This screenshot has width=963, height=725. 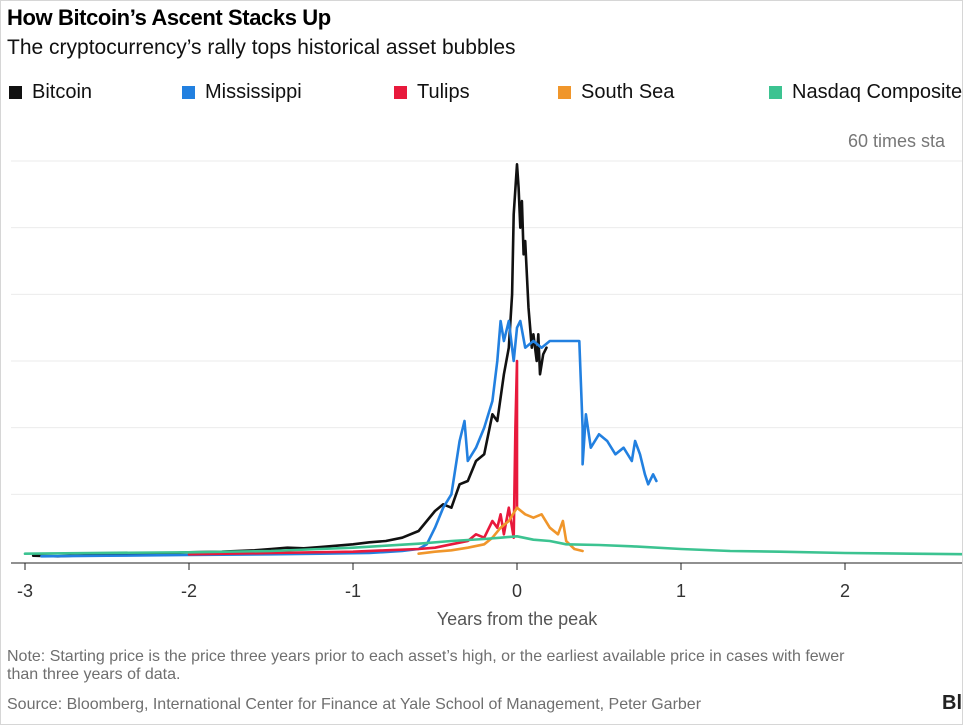 What do you see at coordinates (189, 591) in the screenshot?
I see `x-tick-label: -2` at bounding box center [189, 591].